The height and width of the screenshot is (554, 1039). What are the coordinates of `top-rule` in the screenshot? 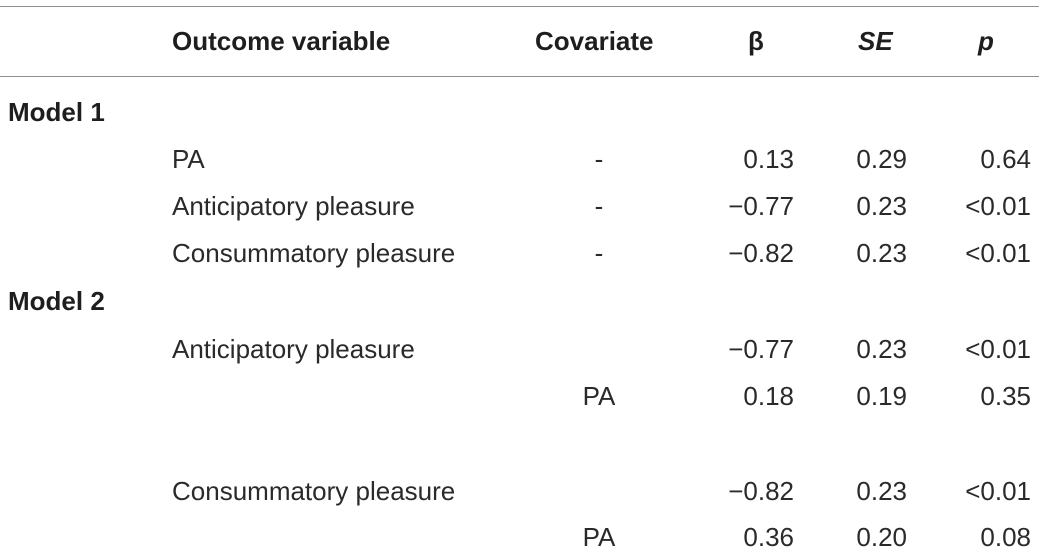 It's located at (519, 6).